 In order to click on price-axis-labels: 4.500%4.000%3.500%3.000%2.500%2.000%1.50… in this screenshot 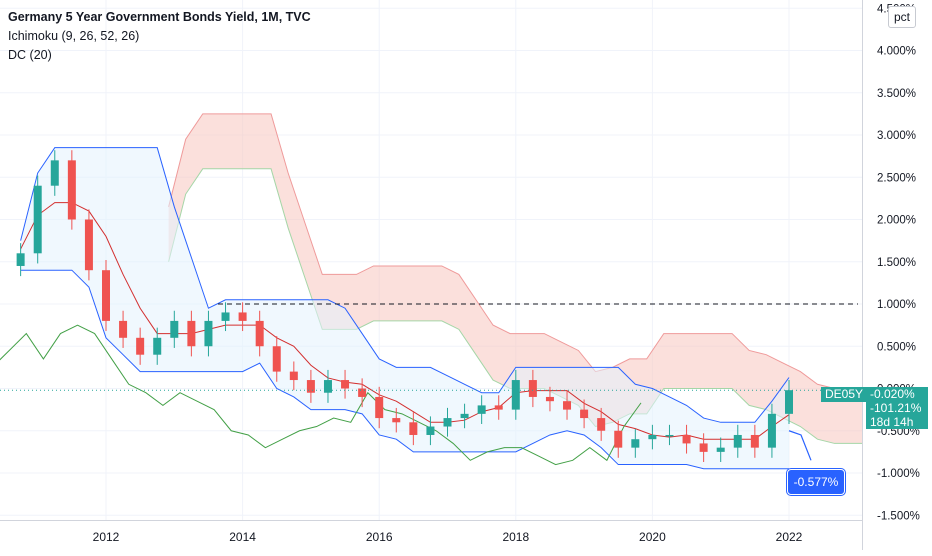, I will do `click(898, 262)`.